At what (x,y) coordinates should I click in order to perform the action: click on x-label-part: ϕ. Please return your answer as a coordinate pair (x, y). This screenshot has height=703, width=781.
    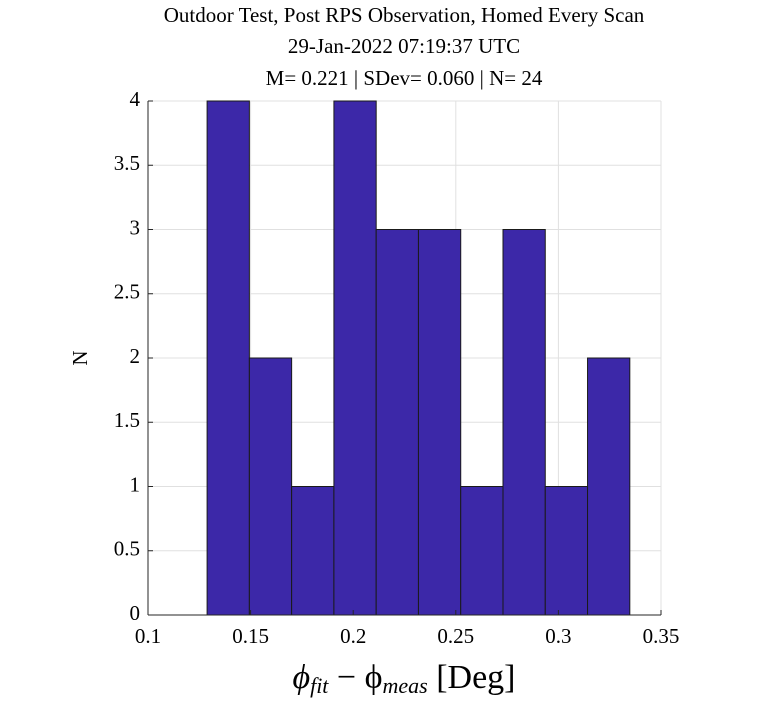
    Looking at the image, I should click on (301, 677).